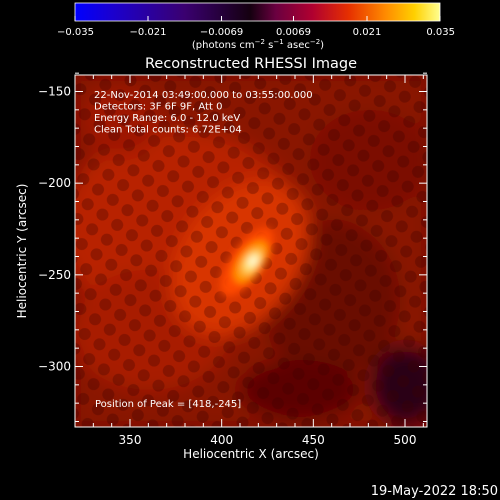  I want to click on colorbar-ticks: −0.035 −0.021 −0.0069 0.0069 0.021 0.035, so click(256, 27).